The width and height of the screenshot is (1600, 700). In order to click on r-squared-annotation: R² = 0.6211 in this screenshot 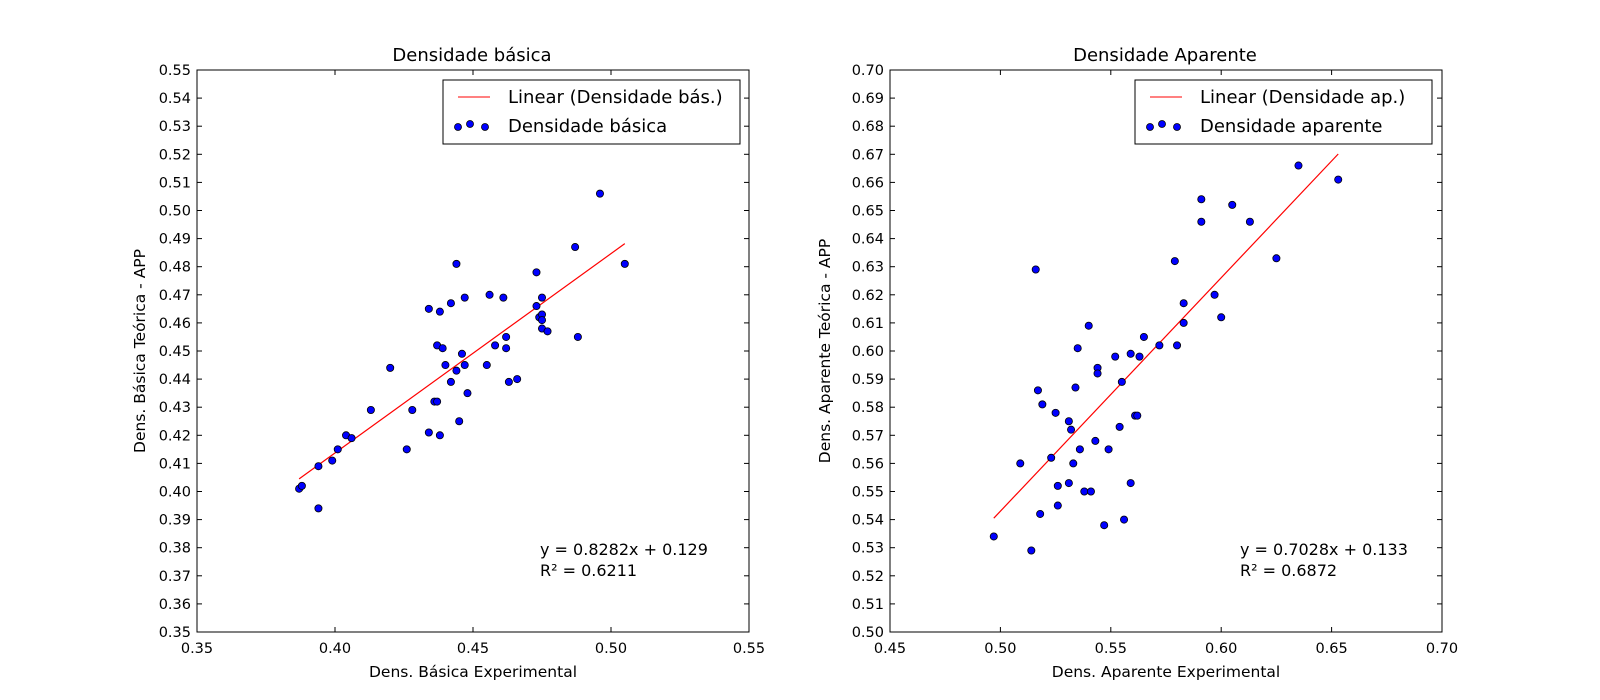, I will do `click(588, 570)`.